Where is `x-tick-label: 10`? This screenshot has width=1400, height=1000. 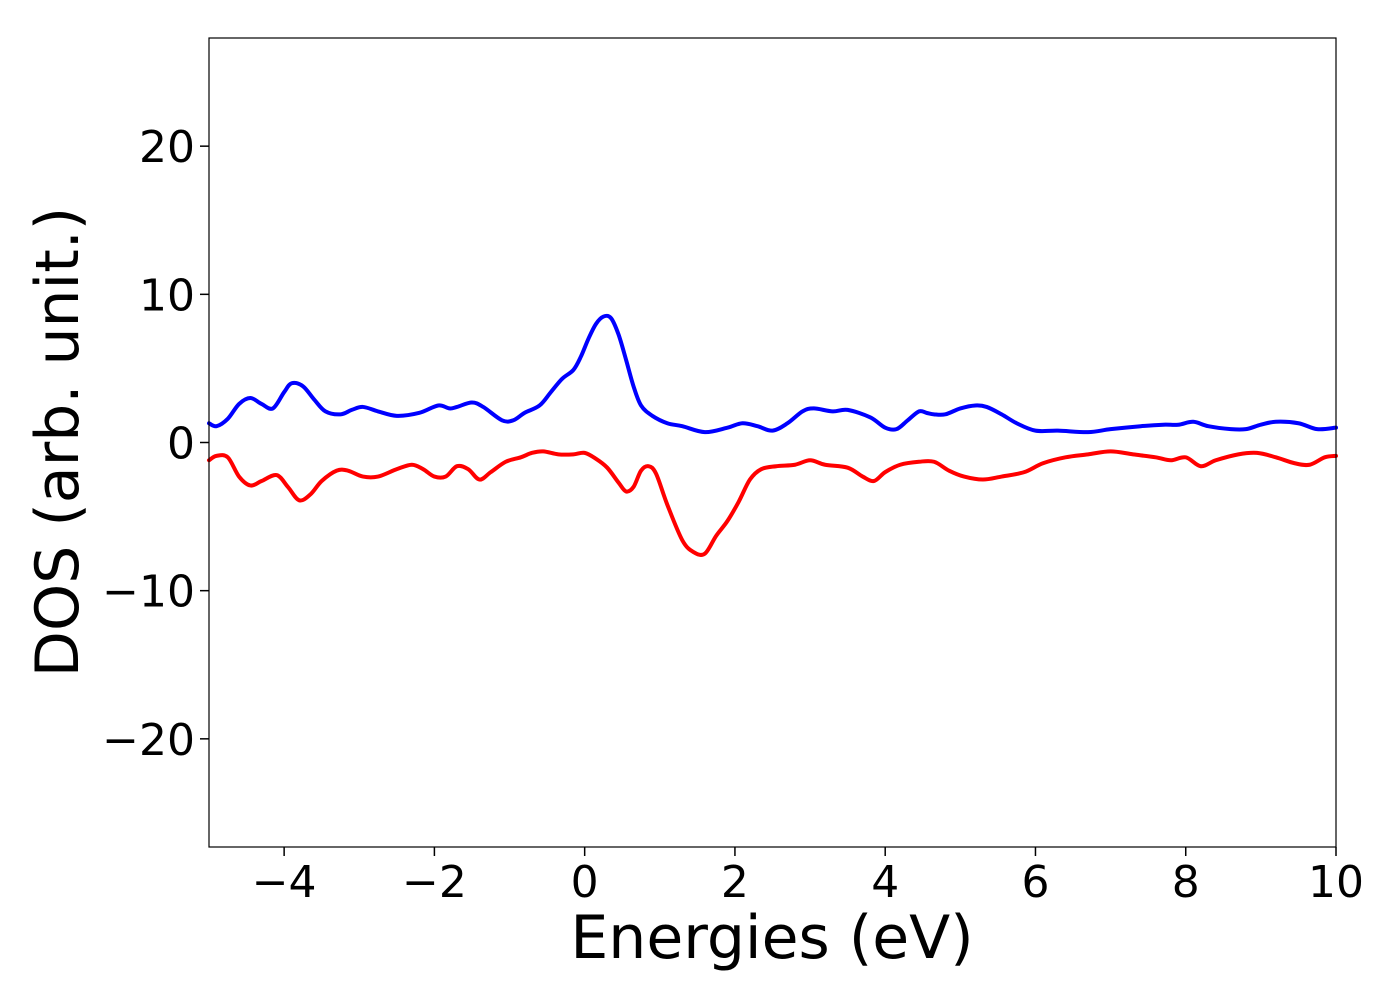
x-tick-label: 10 is located at coordinates (1336, 882).